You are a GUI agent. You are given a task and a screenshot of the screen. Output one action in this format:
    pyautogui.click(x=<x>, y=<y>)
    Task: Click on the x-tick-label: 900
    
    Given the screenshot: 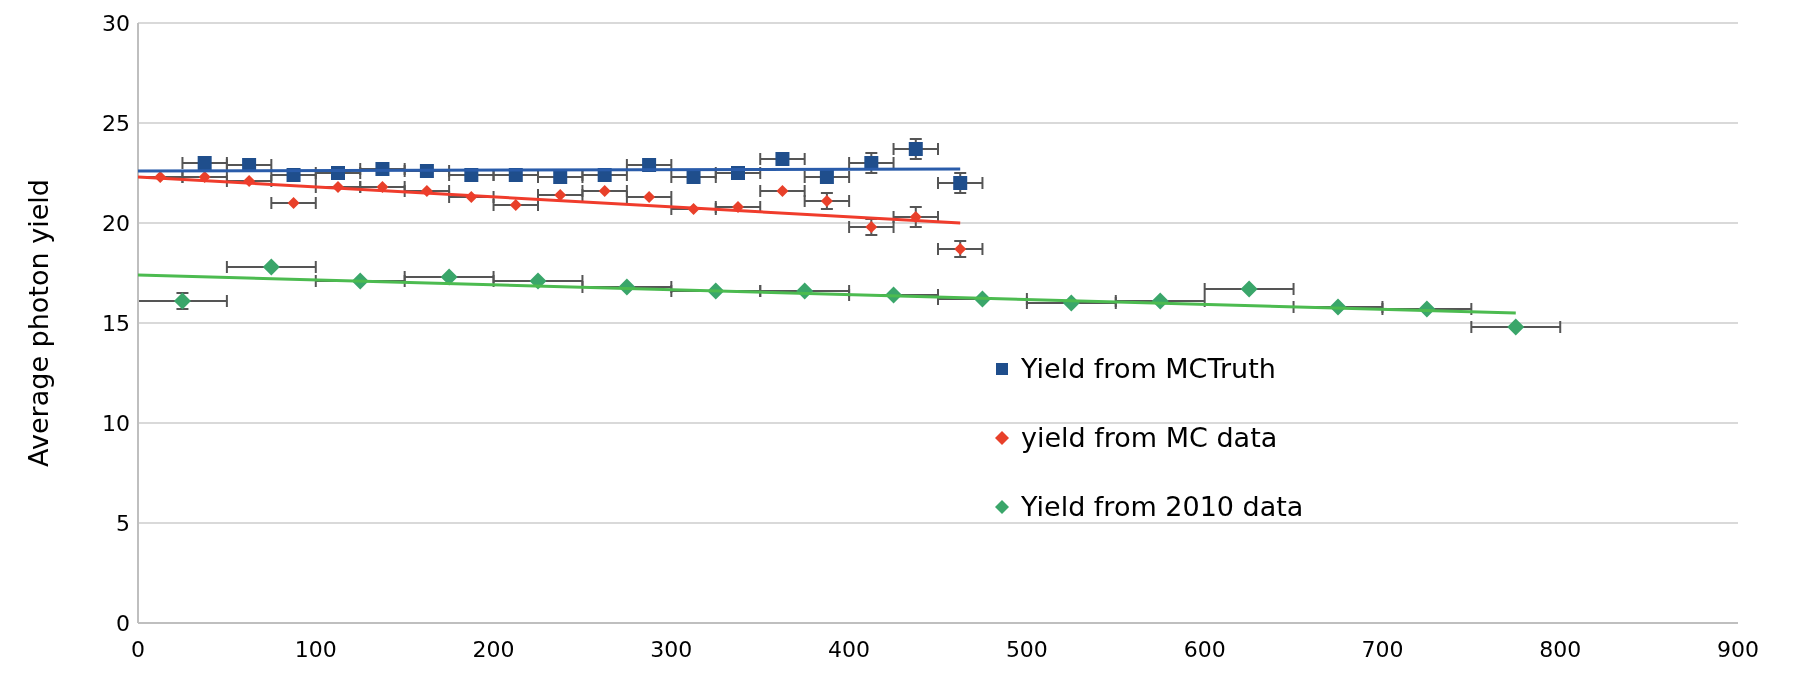 What is the action you would take?
    pyautogui.click(x=1738, y=649)
    